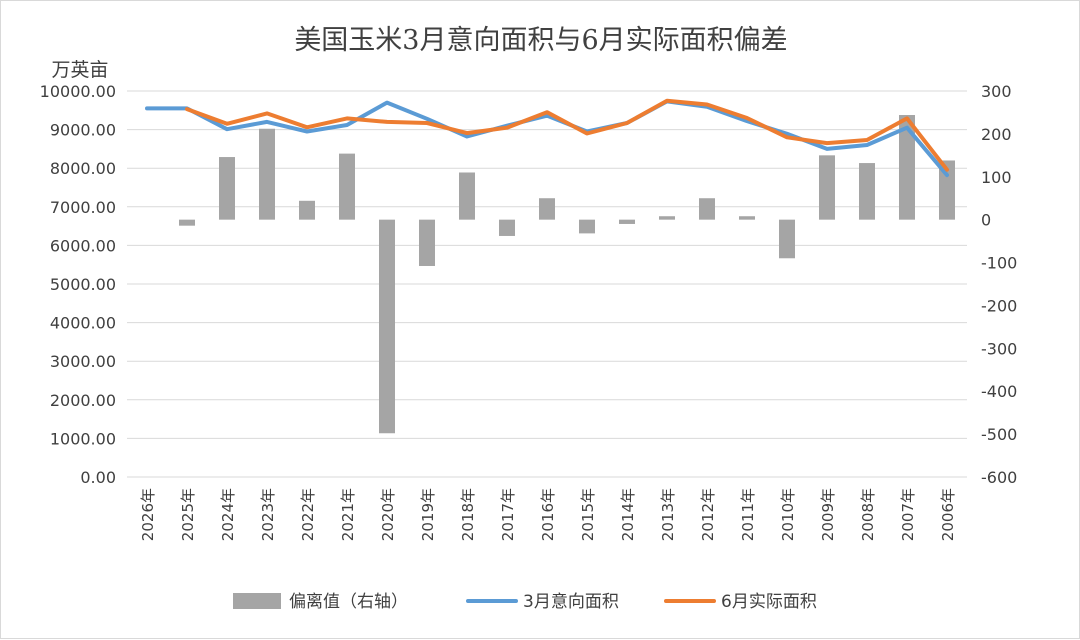  What do you see at coordinates (348, 514) in the screenshot?
I see `x-tick-label: 2021年` at bounding box center [348, 514].